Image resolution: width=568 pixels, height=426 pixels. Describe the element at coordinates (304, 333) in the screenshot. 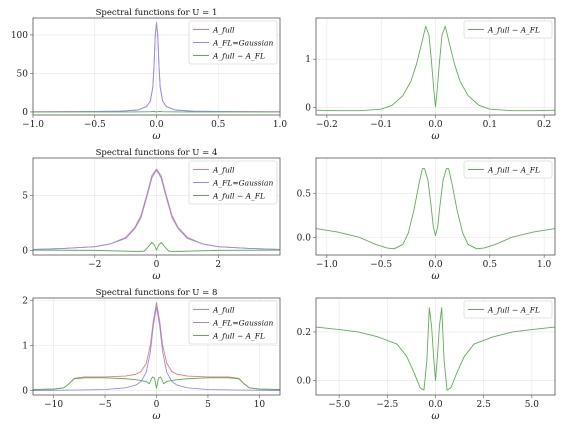

I see `y-tick-label: 0.2` at that location.